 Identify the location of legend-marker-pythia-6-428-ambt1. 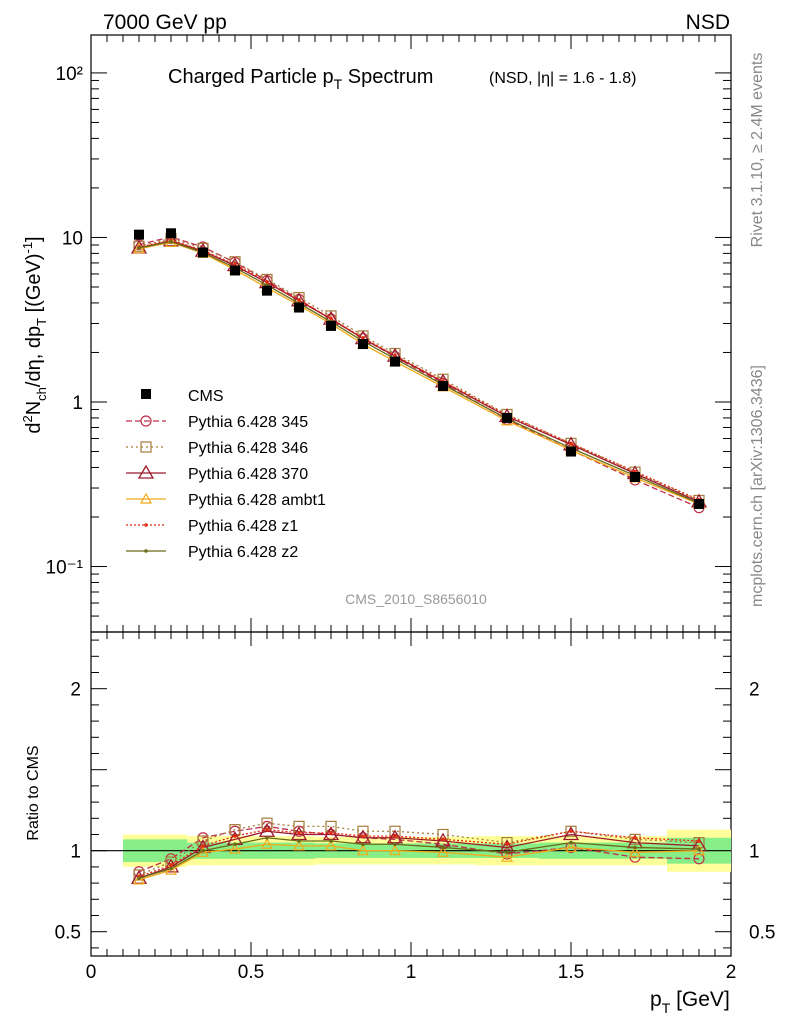
(146, 498).